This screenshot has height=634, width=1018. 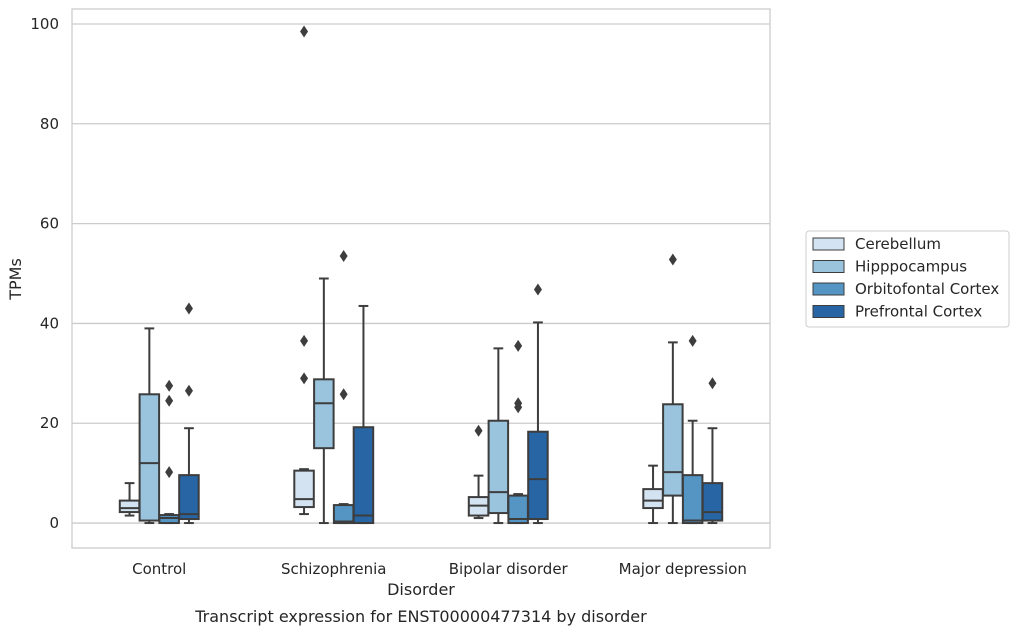 What do you see at coordinates (911, 267) in the screenshot?
I see `legend-label: Hipppocampus` at bounding box center [911, 267].